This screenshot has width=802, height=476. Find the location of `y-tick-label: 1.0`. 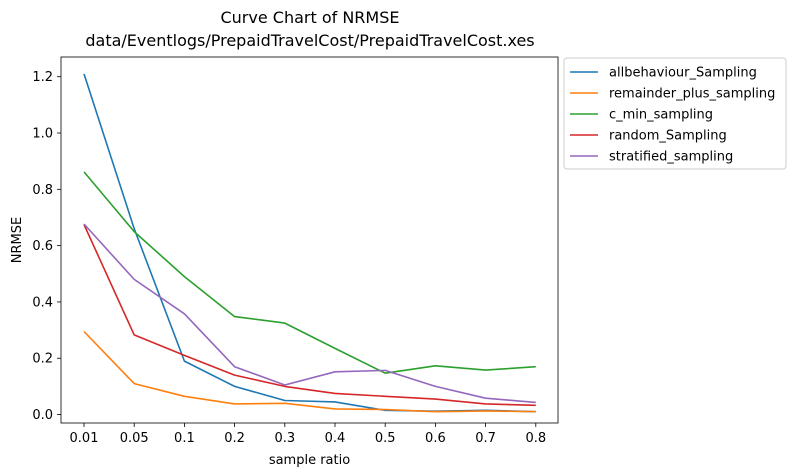

y-tick-label: 1.0 is located at coordinates (42, 134).